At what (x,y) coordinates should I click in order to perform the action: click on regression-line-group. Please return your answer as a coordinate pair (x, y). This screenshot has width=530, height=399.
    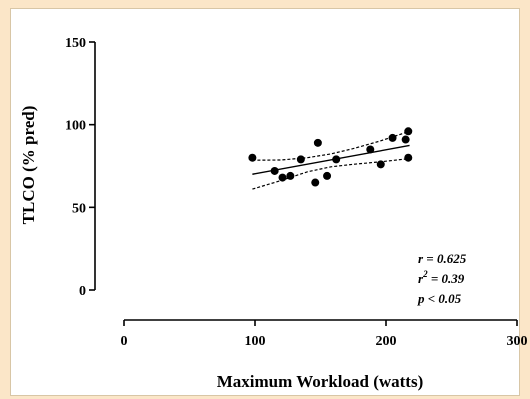
    Looking at the image, I should click on (331, 159).